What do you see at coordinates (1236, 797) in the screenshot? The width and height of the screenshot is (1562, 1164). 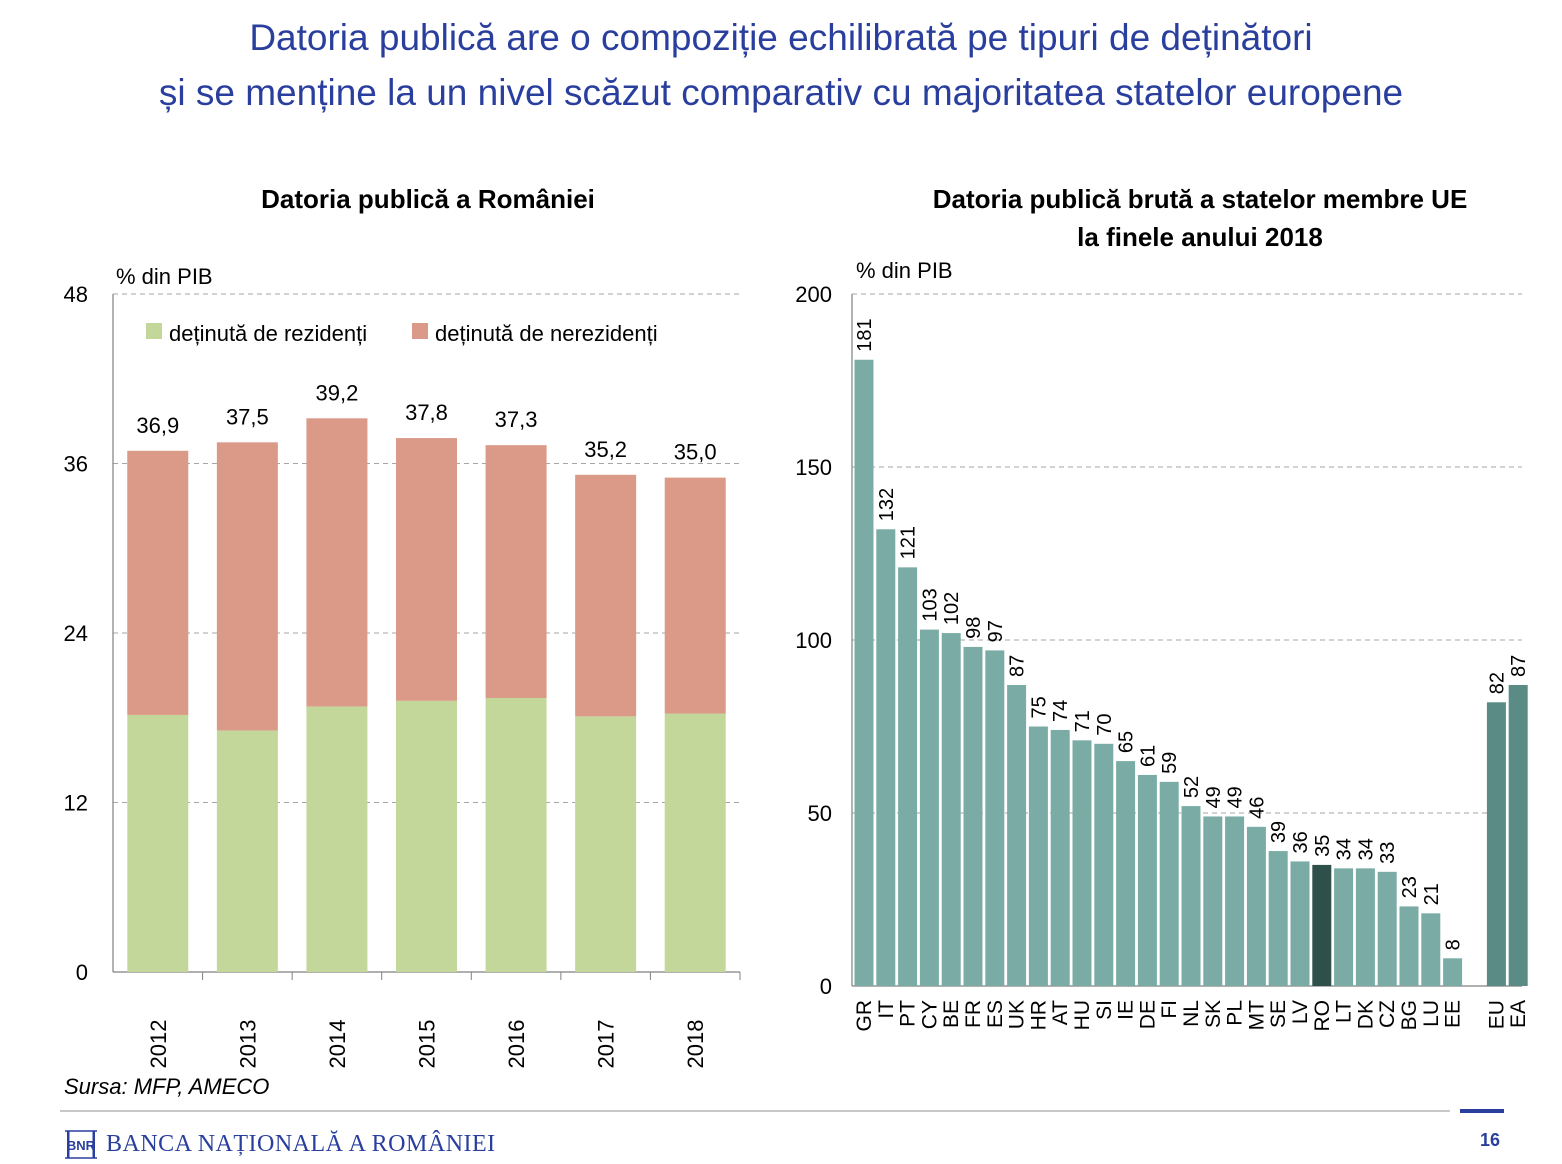 I see `bar-value-label: 49` at bounding box center [1236, 797].